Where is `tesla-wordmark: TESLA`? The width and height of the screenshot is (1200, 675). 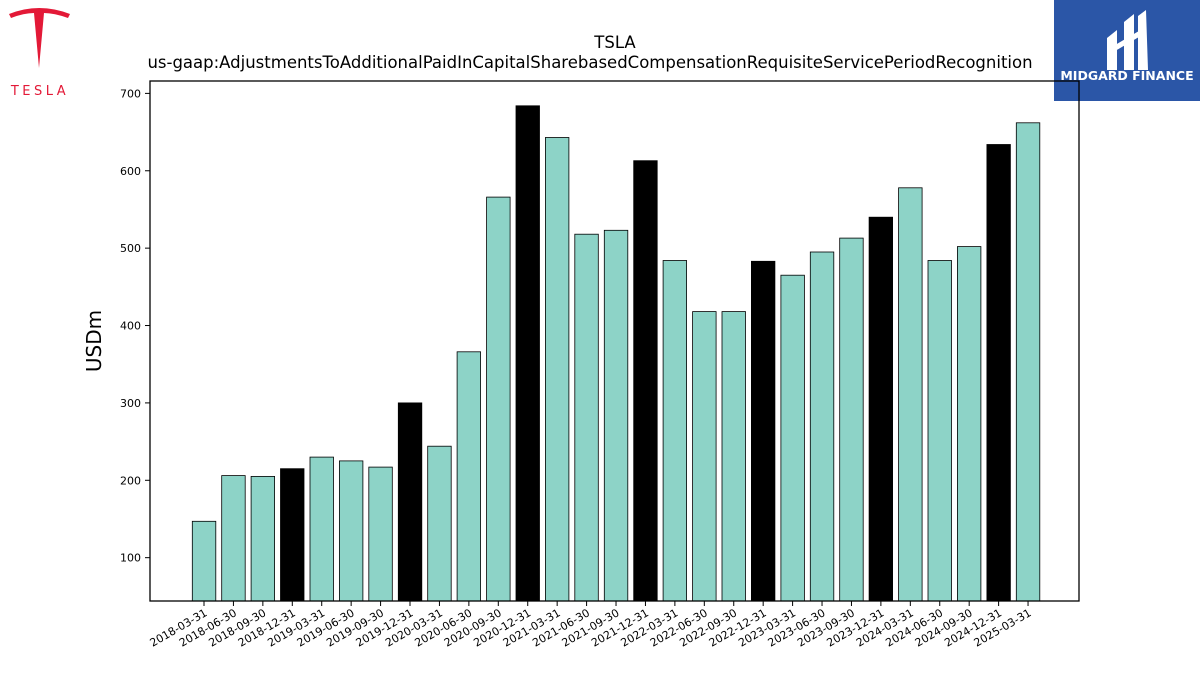 tesla-wordmark: TESLA is located at coordinates (39, 91).